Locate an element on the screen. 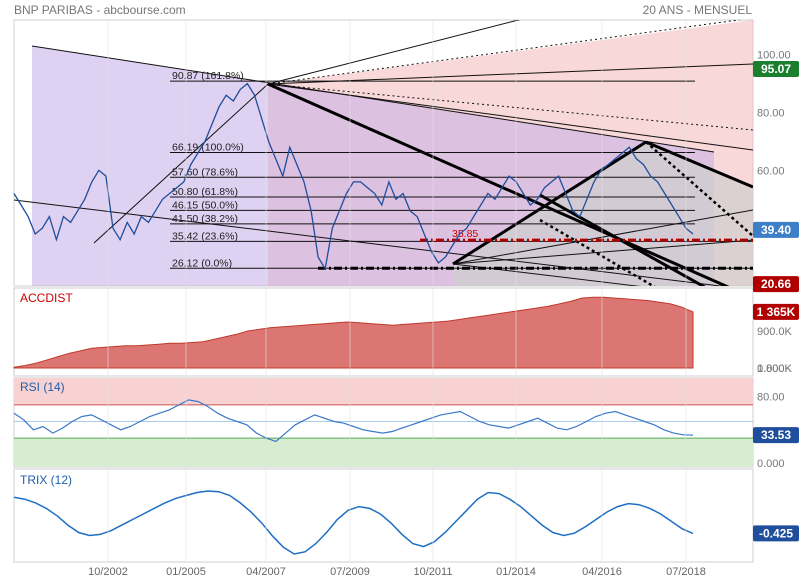  dotted-thick-line is located at coordinates (597, 252).